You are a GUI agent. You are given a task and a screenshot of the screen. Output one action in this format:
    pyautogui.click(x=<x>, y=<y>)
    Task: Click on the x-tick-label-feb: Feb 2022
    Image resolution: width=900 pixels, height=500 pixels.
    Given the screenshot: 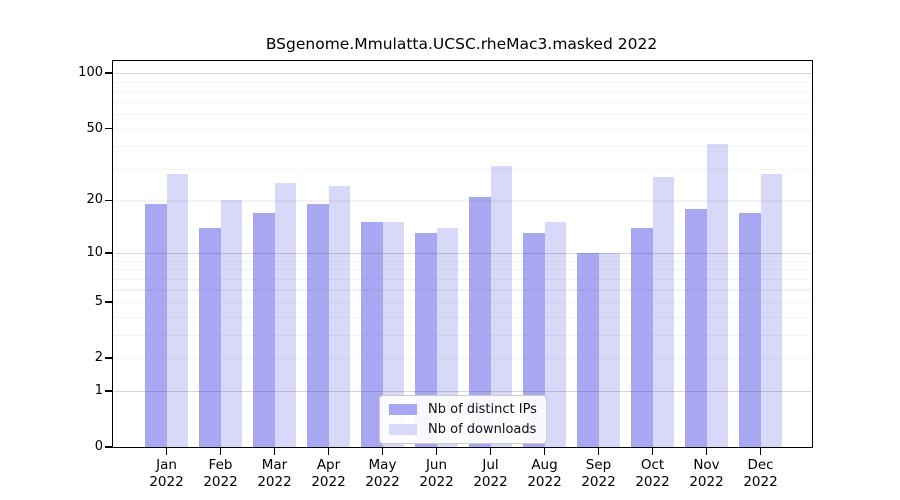 What is the action you would take?
    pyautogui.click(x=220, y=473)
    